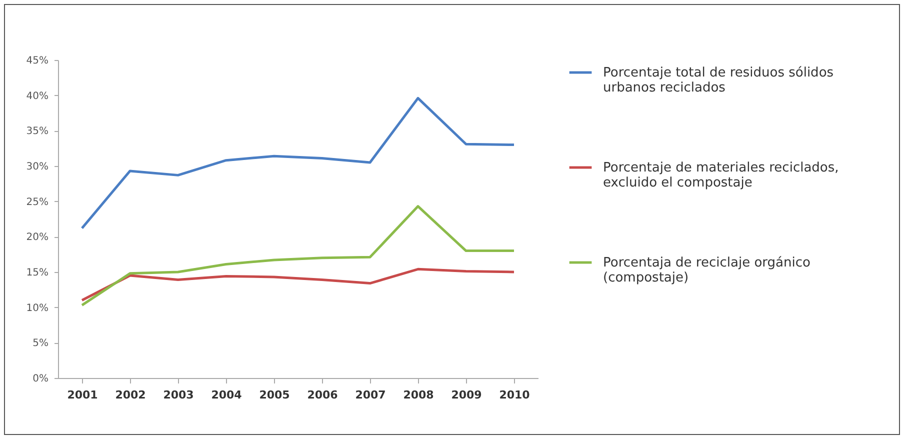 This screenshot has width=906, height=441. Describe the element at coordinates (37, 132) in the screenshot. I see `y-tick-label: 35%` at that location.